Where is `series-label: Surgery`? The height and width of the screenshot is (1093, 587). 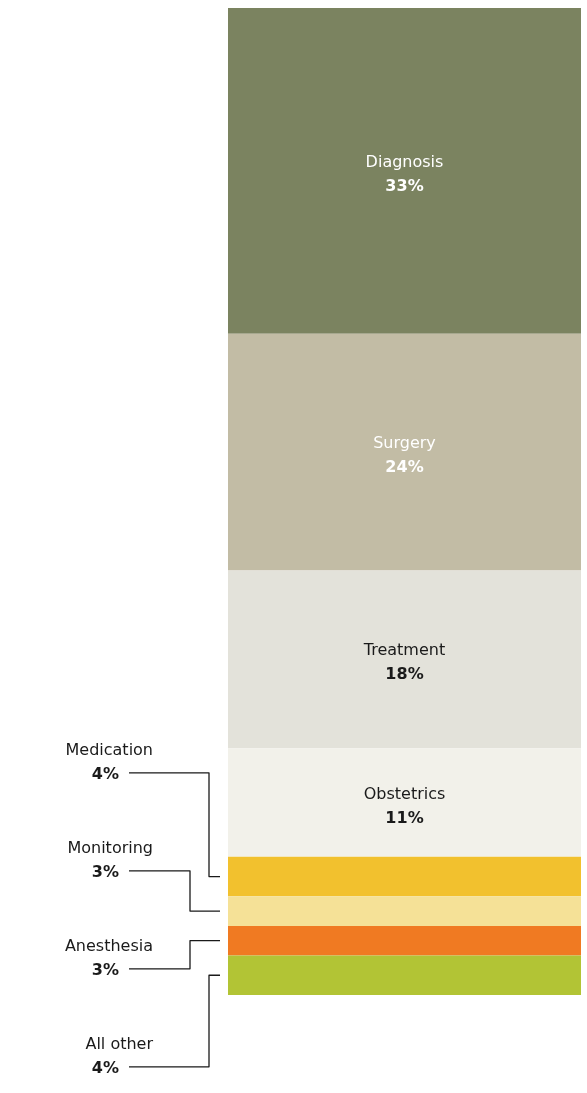
series-label: Surgery is located at coordinates (404, 443).